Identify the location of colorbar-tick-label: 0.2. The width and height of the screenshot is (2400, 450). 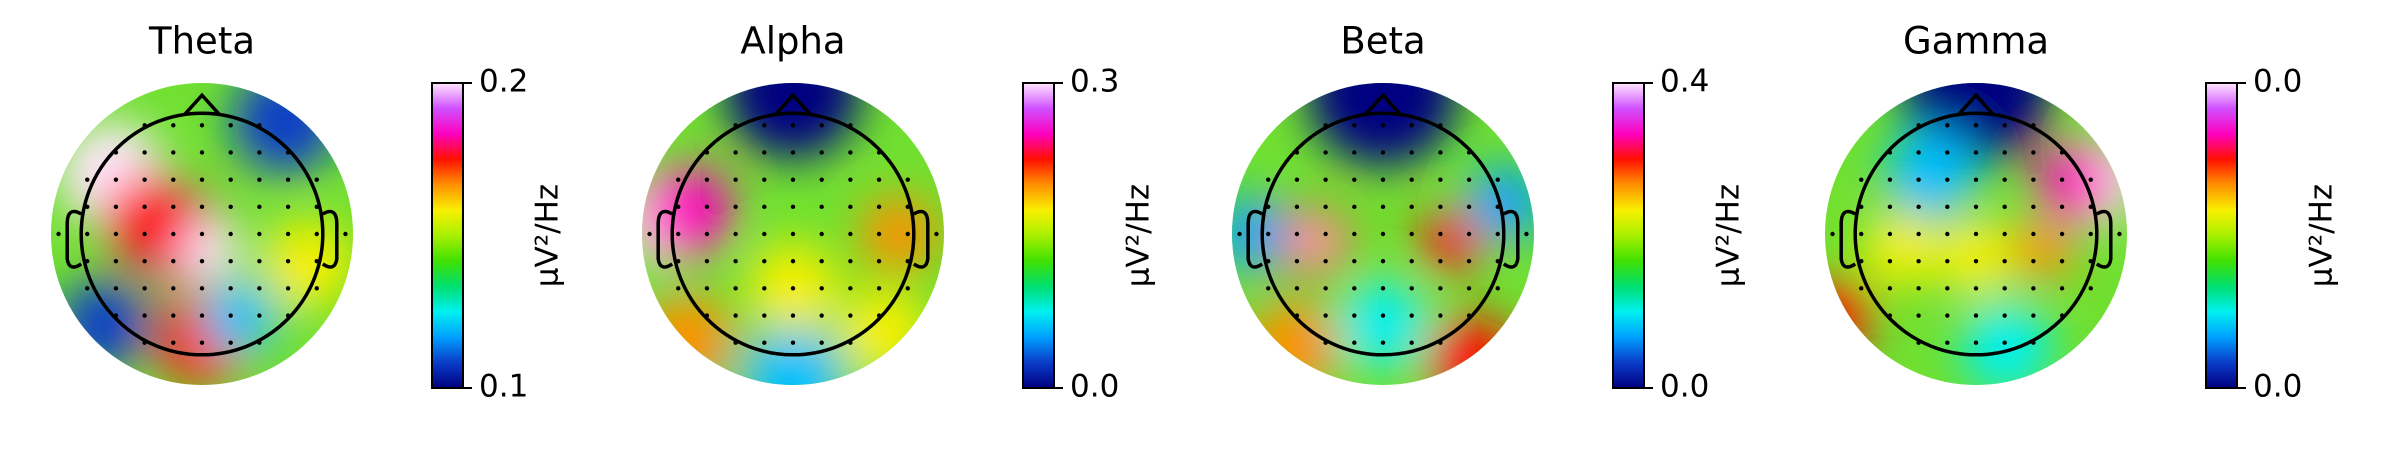
(503, 82).